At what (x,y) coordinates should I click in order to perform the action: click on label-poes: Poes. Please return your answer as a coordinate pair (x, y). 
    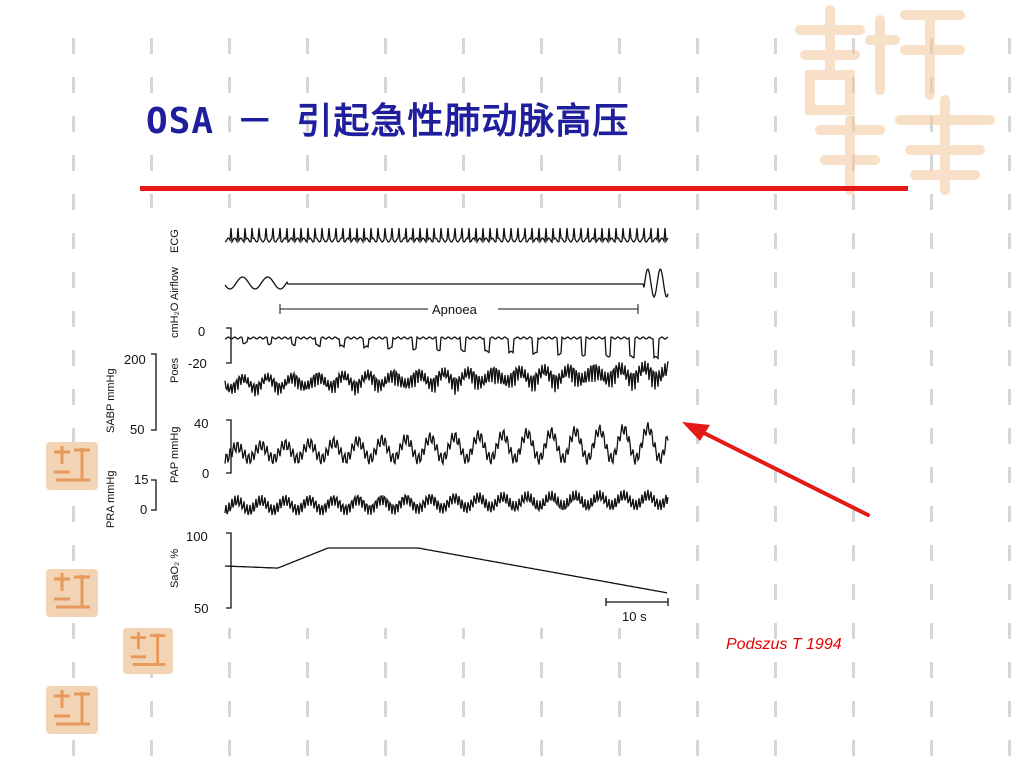
    Looking at the image, I should click on (175, 370).